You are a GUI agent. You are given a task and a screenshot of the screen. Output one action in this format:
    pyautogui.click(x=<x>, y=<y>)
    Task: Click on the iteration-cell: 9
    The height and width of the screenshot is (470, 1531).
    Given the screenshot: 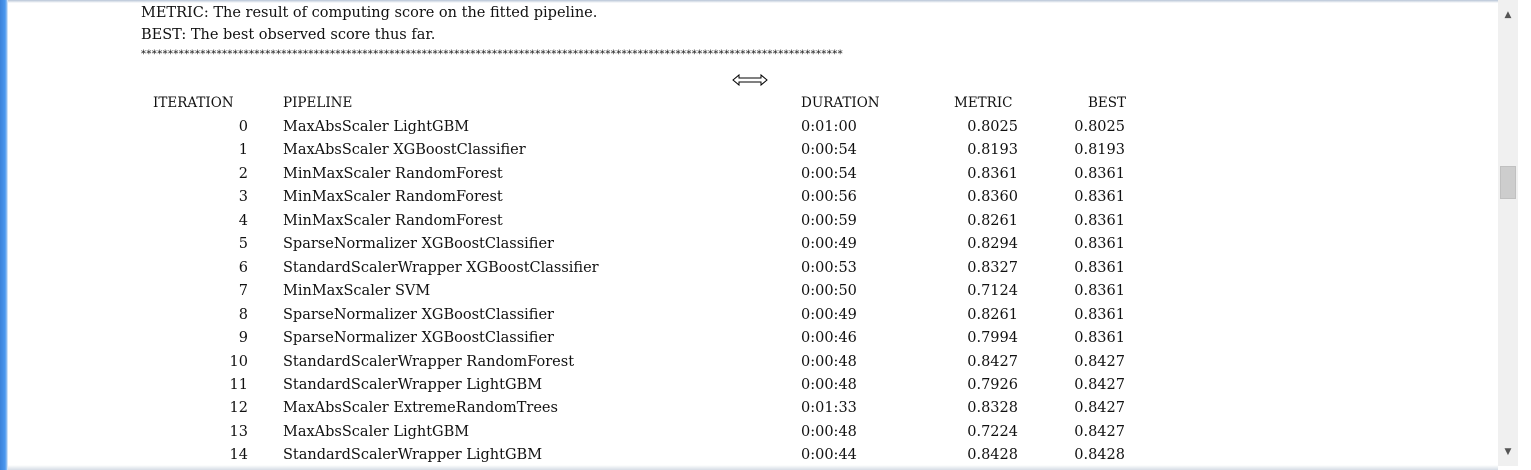 What is the action you would take?
    pyautogui.click(x=243, y=338)
    